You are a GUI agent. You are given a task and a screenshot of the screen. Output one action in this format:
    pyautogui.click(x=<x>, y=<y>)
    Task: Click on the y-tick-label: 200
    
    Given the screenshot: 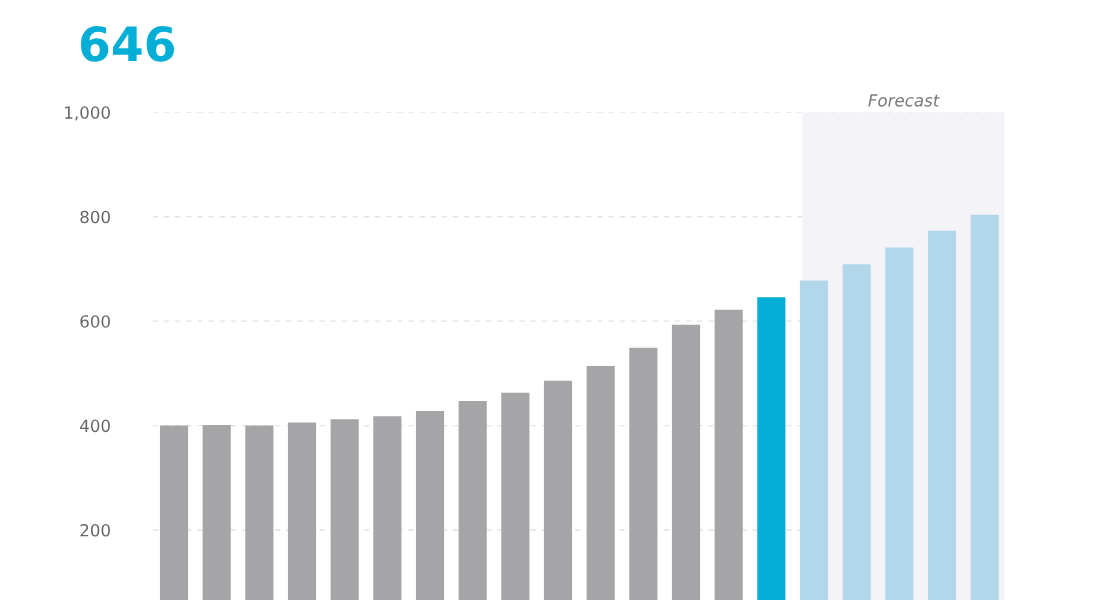 What is the action you would take?
    pyautogui.click(x=95, y=530)
    